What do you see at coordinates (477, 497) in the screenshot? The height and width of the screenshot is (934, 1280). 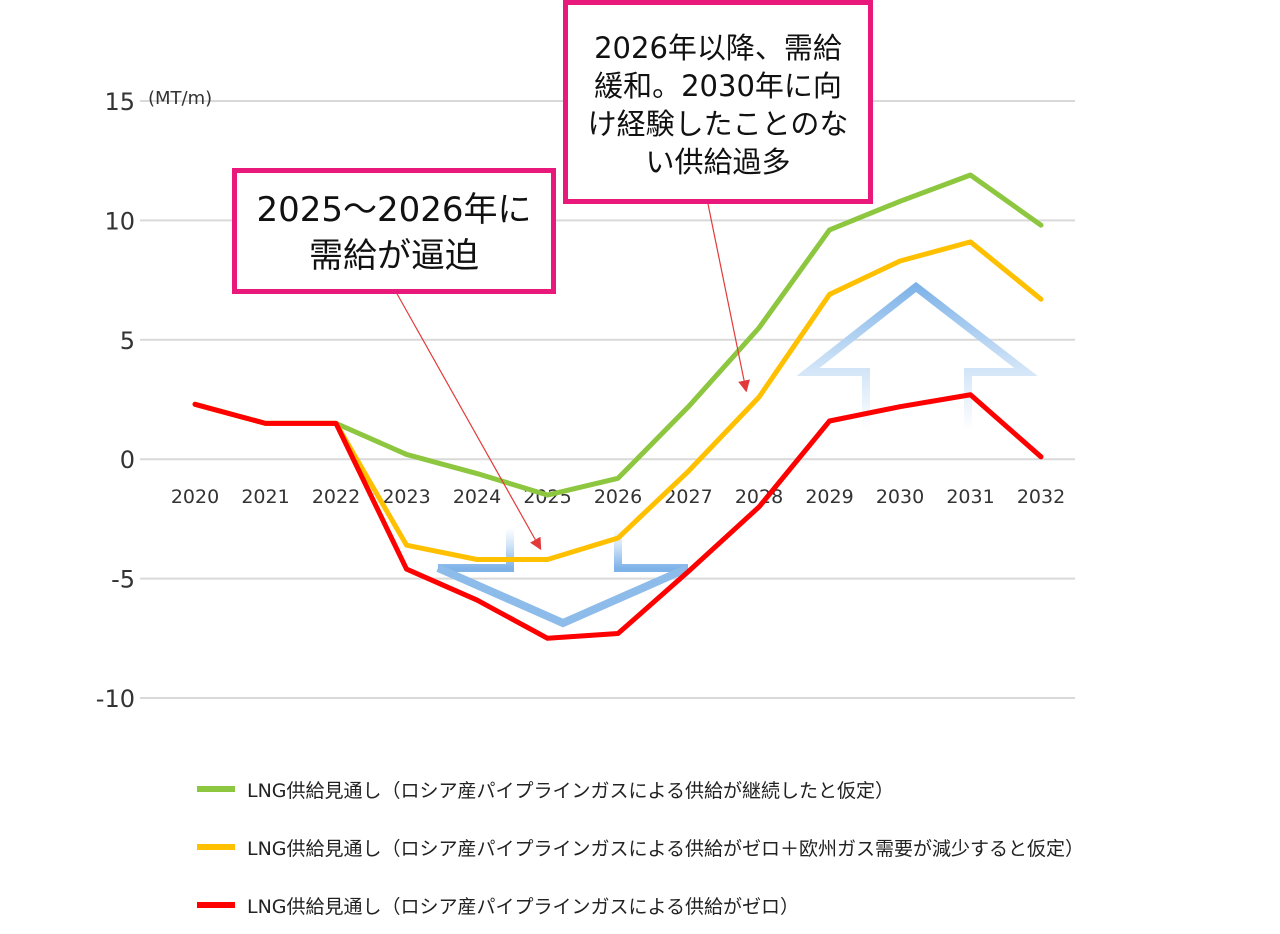 I see `x-tick-label: 2024` at bounding box center [477, 497].